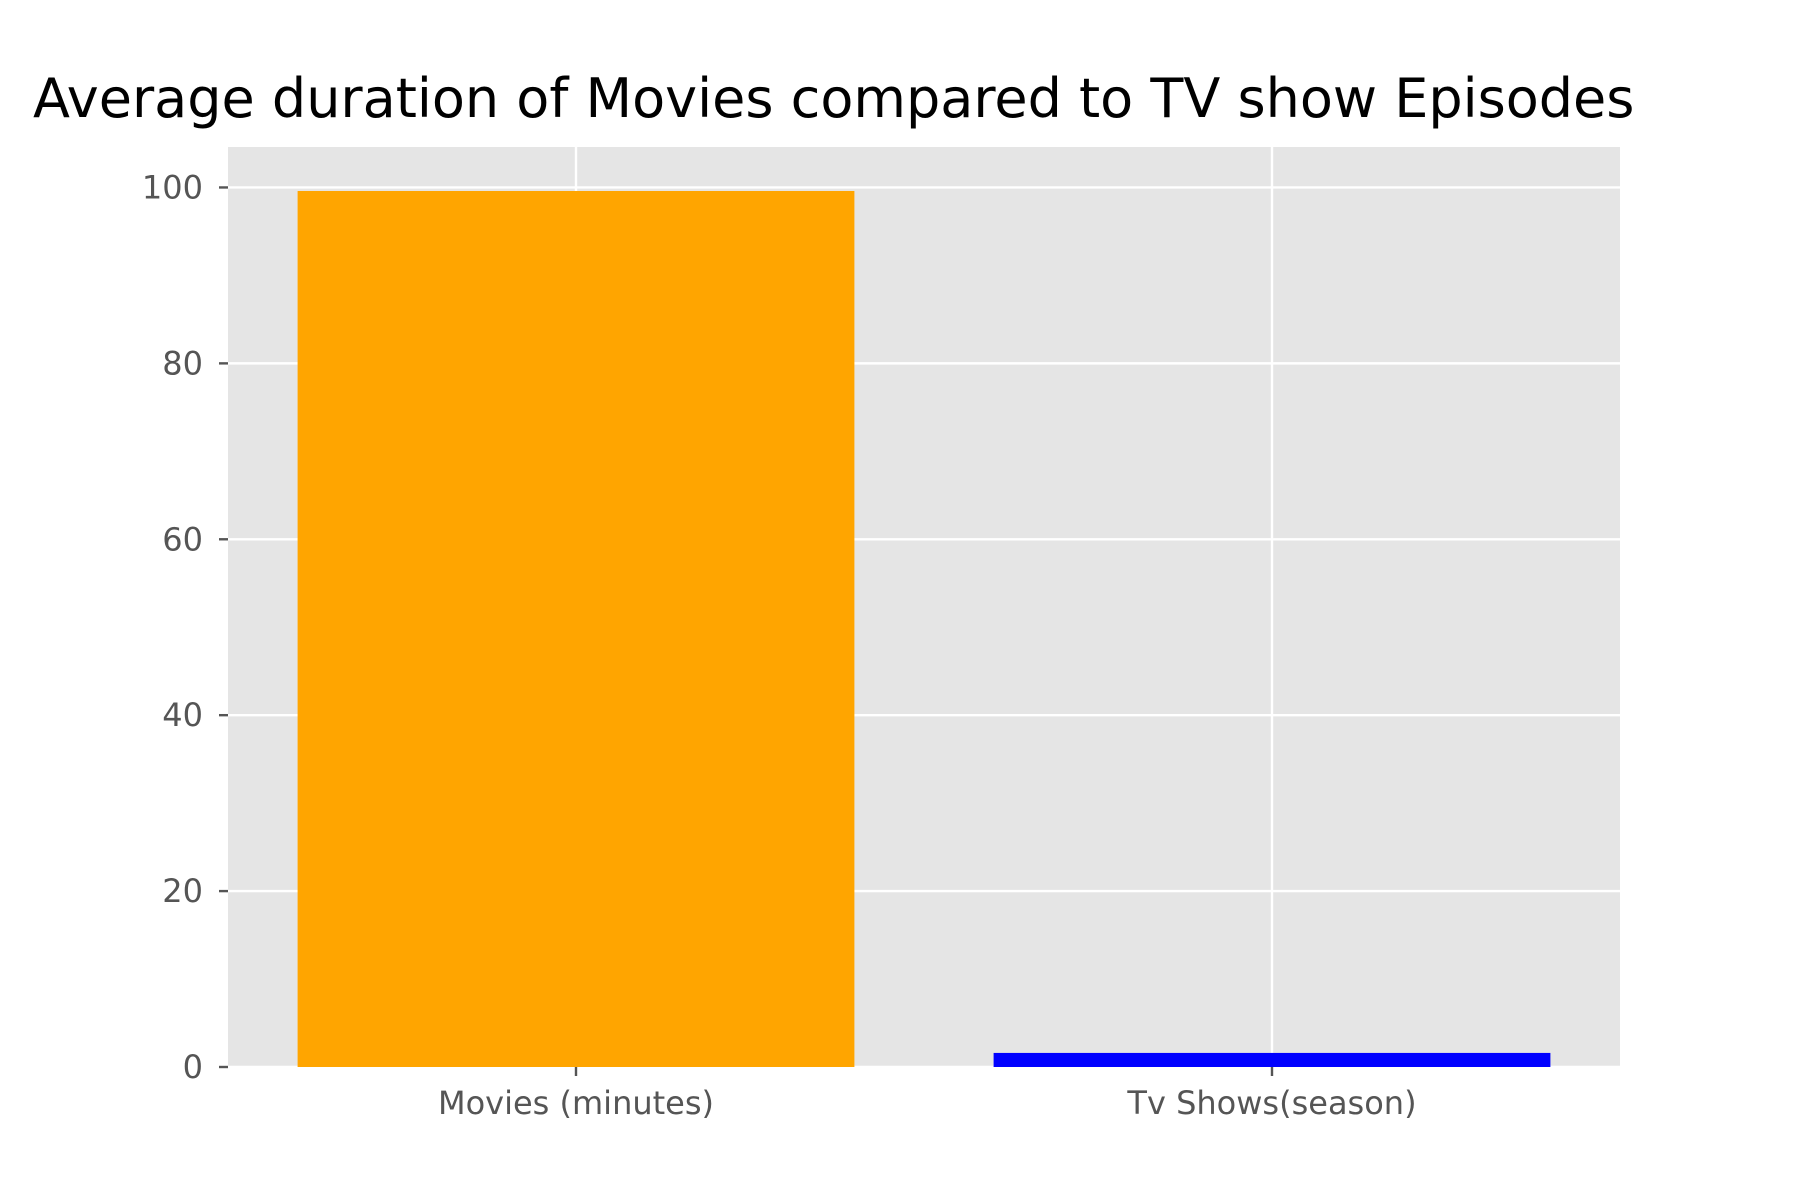  Describe the element at coordinates (1272, 1059) in the screenshot. I see `bar-tv-shows` at that location.